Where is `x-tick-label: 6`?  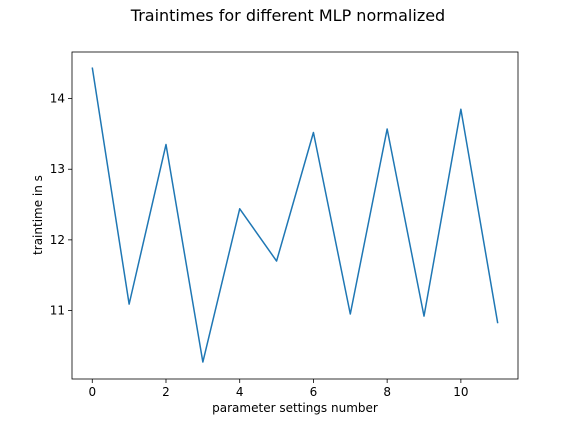
x-tick-label: 6 is located at coordinates (314, 392).